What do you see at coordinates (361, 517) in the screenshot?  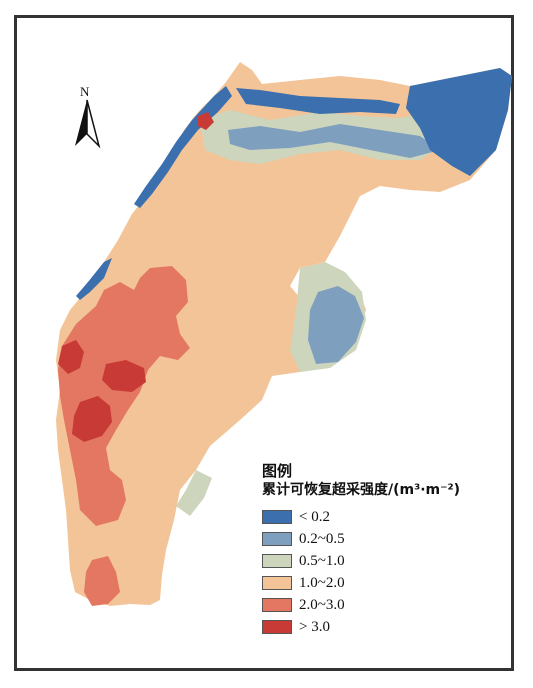 I see `legend-item: < 0.2` at bounding box center [361, 517].